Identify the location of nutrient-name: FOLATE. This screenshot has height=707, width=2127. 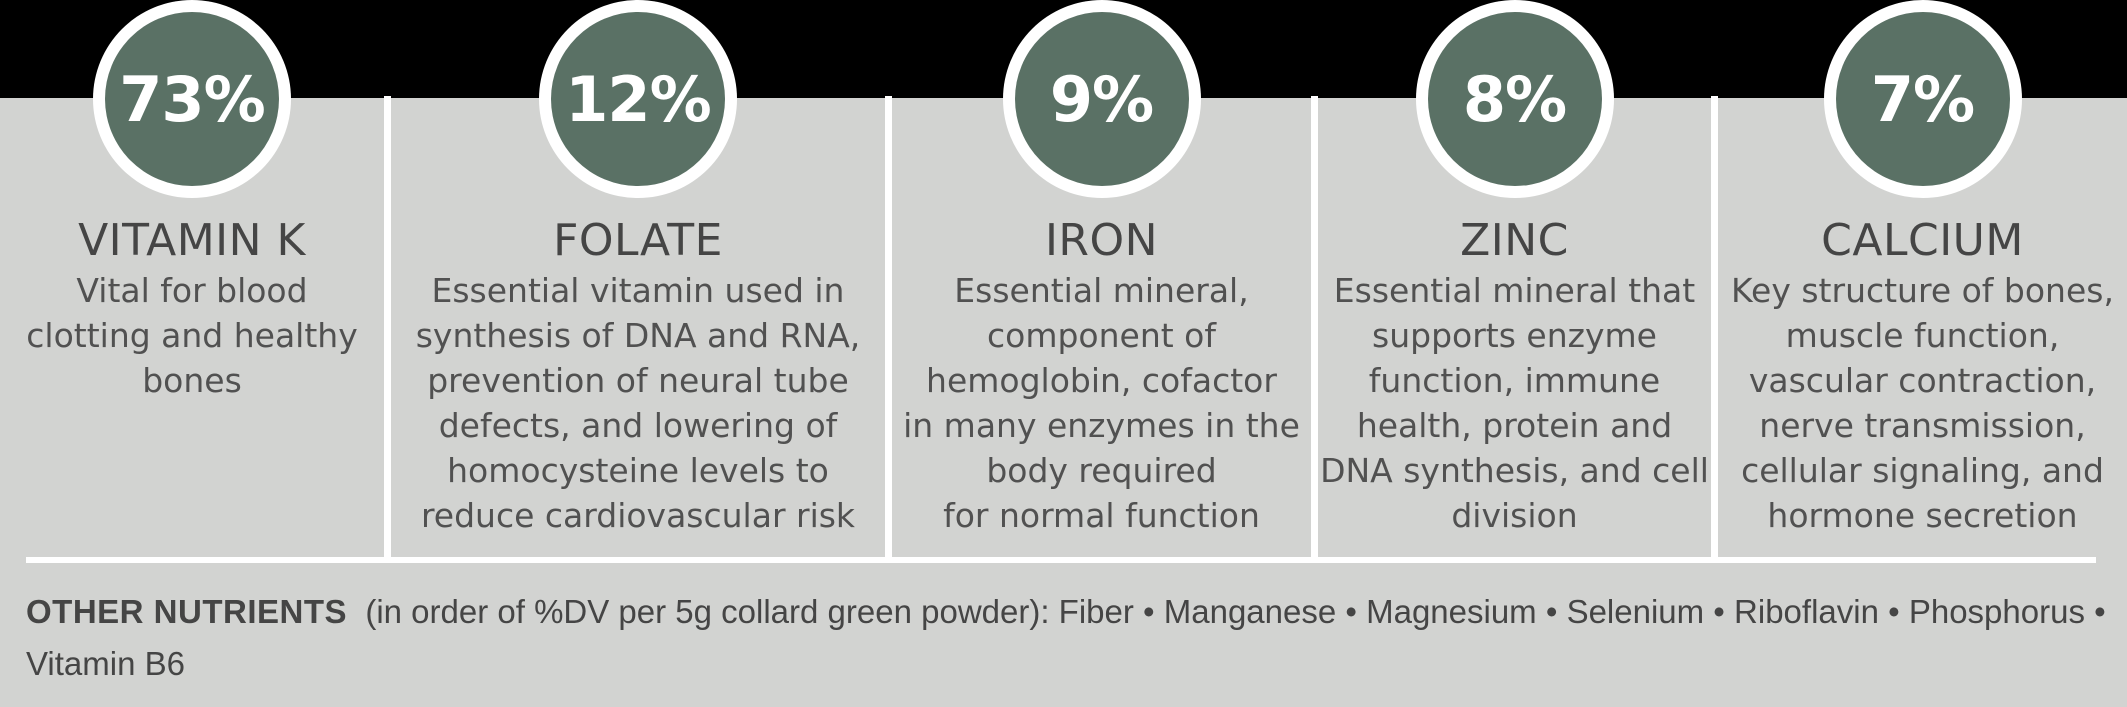
(638, 240).